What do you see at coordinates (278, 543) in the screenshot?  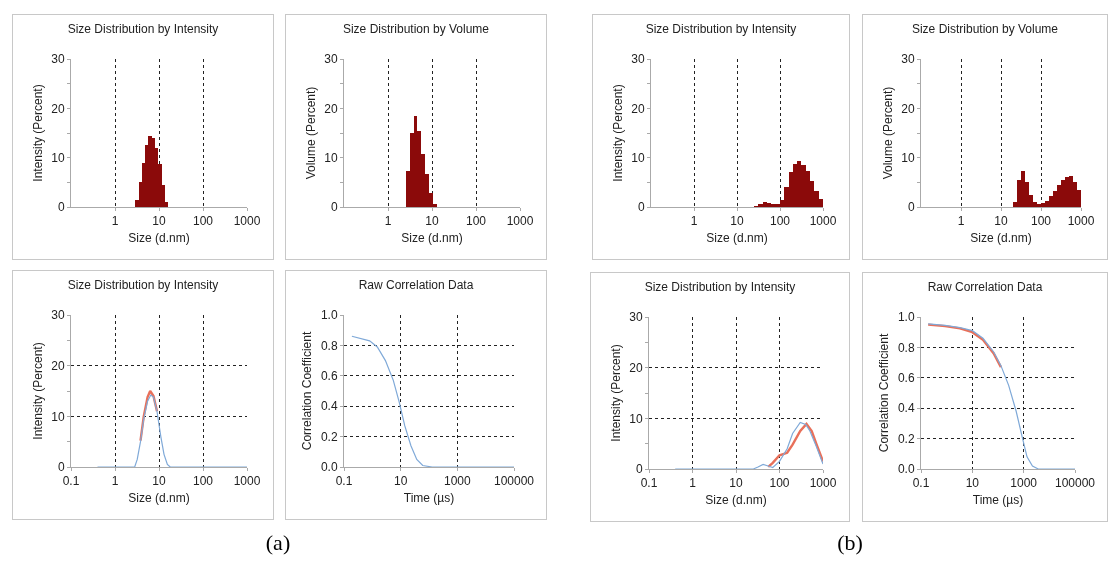 I see `text: (a)` at bounding box center [278, 543].